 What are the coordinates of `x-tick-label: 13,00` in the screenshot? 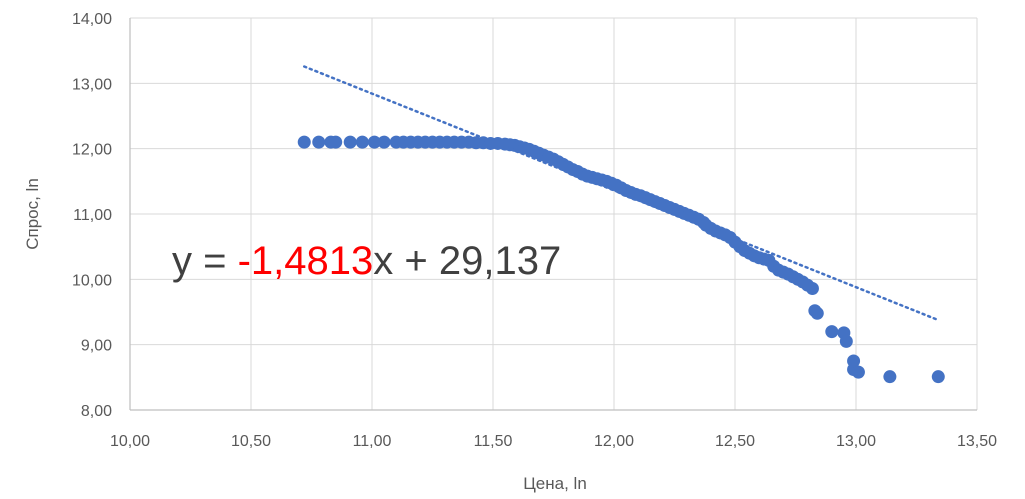 It's located at (856, 441).